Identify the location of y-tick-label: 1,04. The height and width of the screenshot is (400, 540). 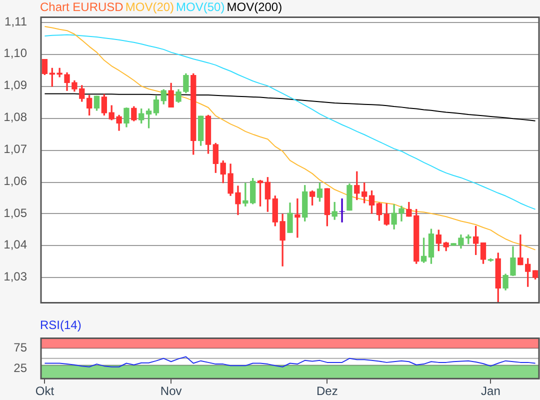
(16, 245).